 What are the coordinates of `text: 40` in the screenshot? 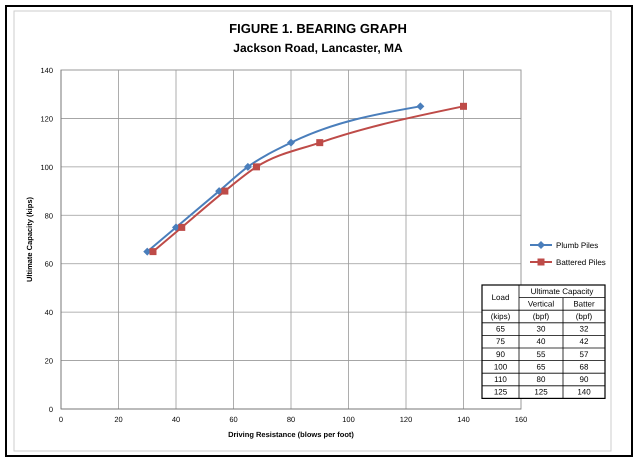 It's located at (541, 341).